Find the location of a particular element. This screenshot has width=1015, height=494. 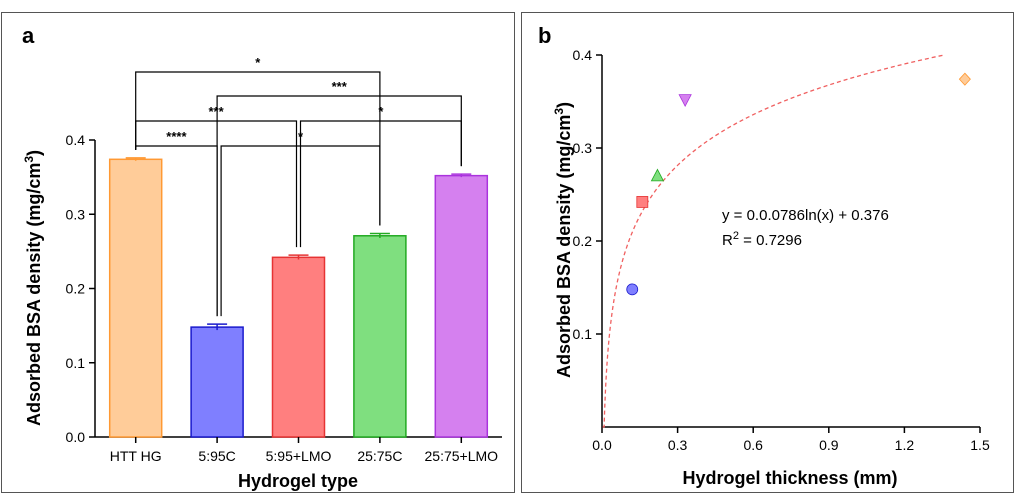

fit-r-squared: R2 = 0.7296 is located at coordinates (762, 239).